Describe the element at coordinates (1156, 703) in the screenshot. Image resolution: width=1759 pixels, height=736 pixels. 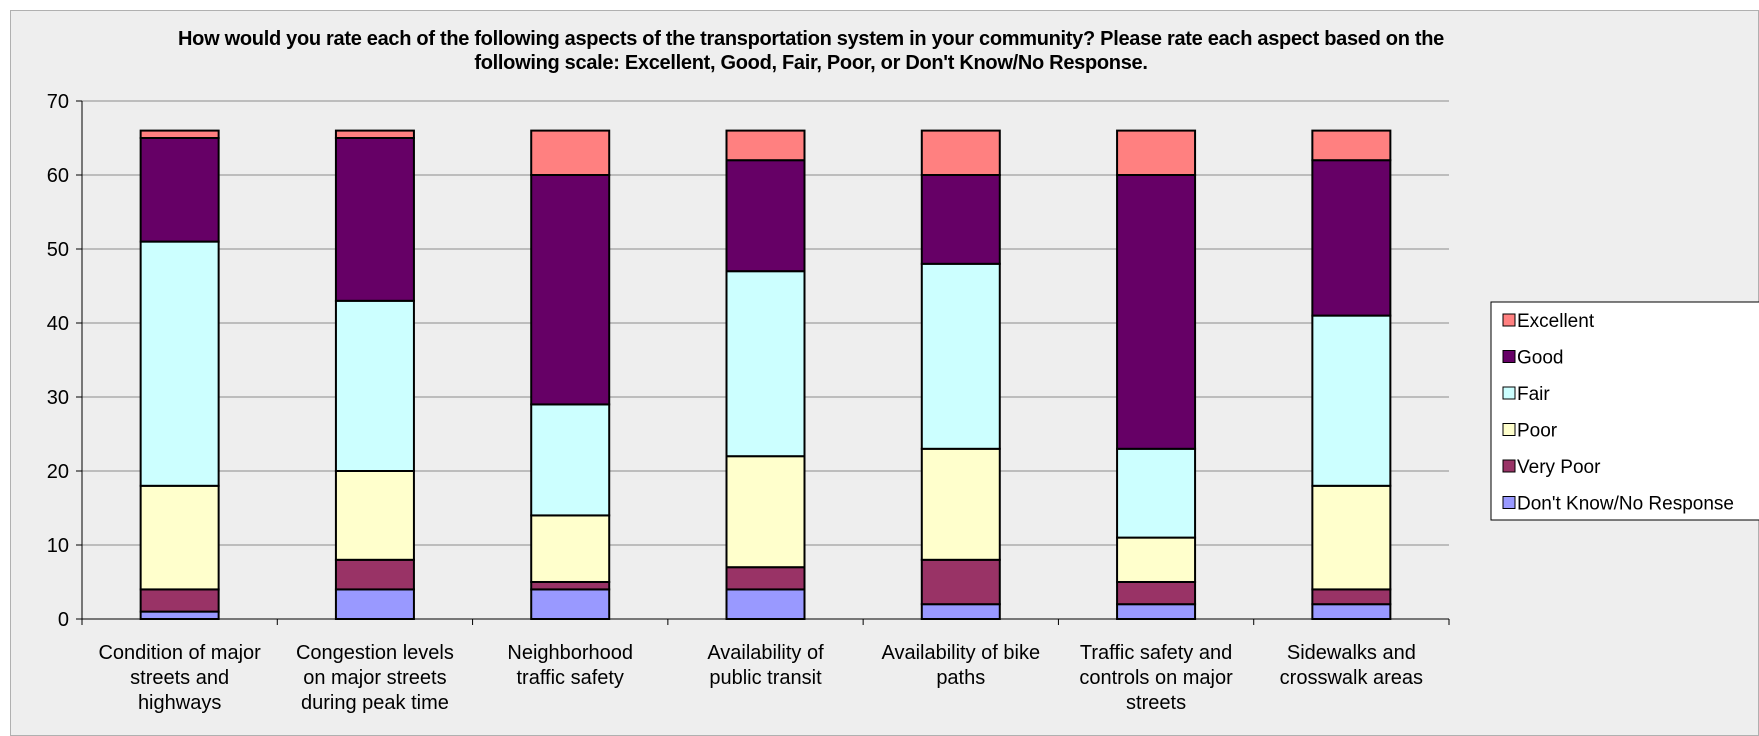
I see `x-category-label: streets` at that location.